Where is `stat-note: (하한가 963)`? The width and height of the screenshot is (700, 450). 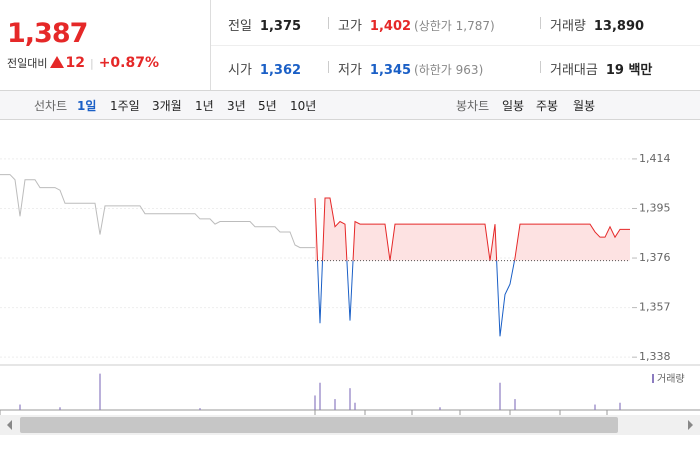
stat-note: (하한가 963) is located at coordinates (449, 70).